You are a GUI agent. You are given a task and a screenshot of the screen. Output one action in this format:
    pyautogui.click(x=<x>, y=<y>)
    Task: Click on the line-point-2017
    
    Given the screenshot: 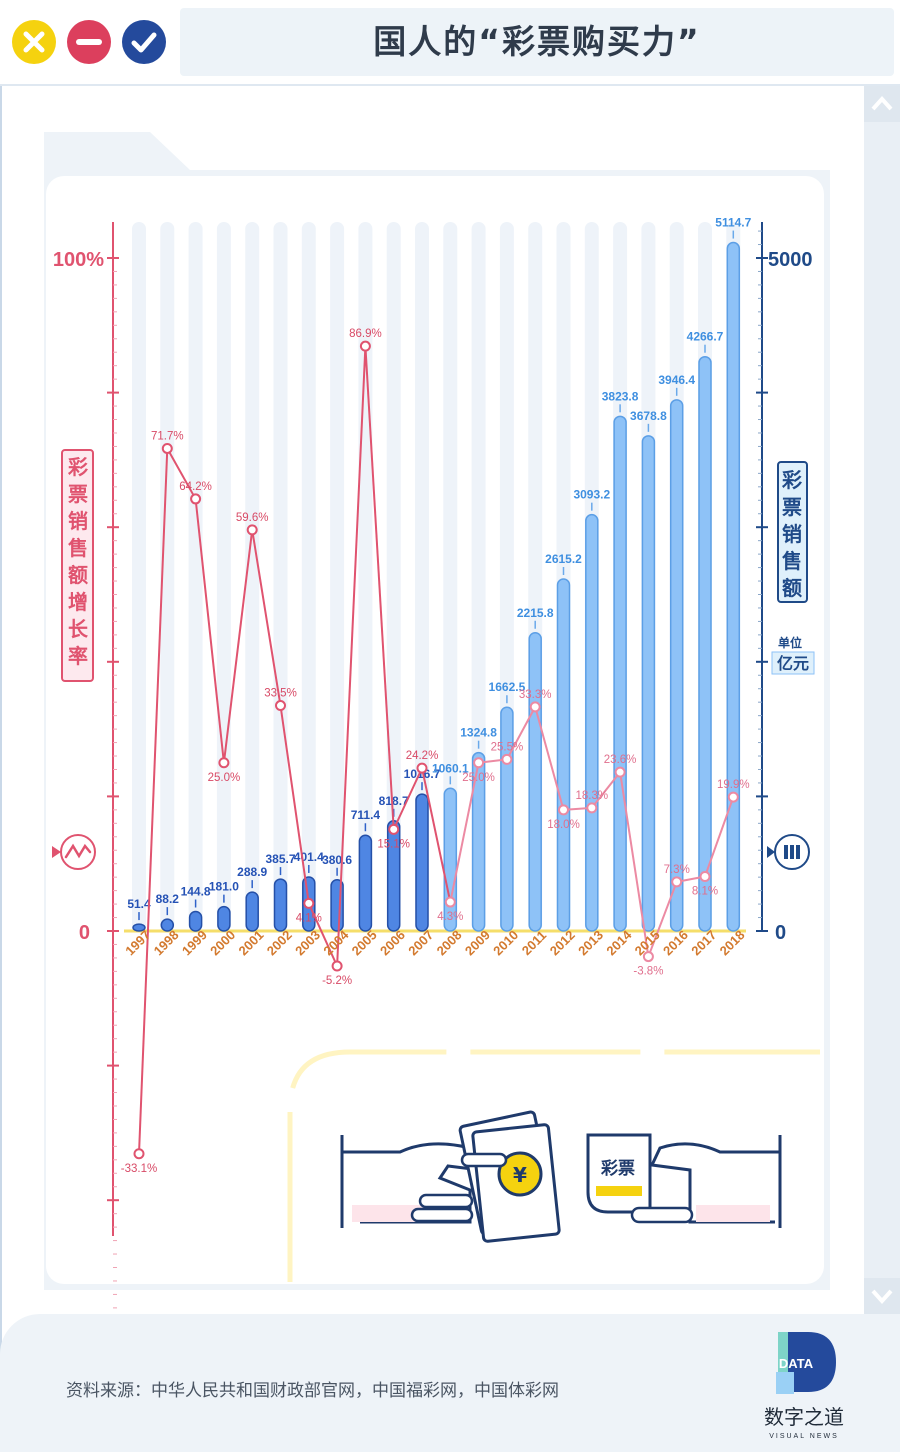 What is the action you would take?
    pyautogui.click(x=705, y=876)
    